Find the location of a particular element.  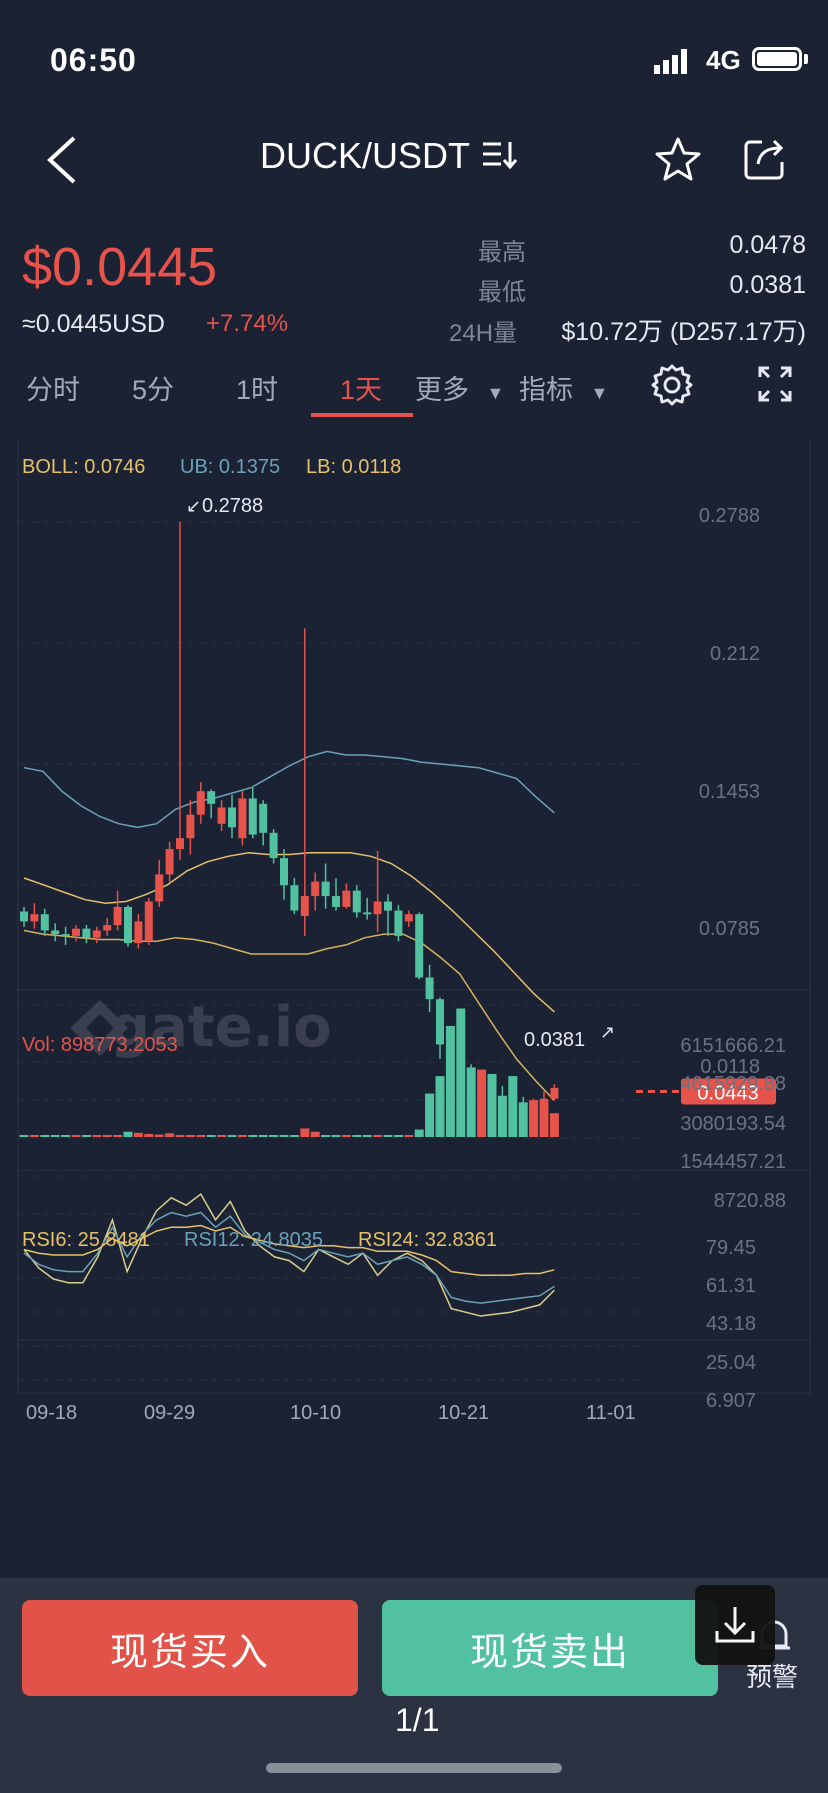

spot-sell-button: 现货卖出 is located at coordinates (550, 1648).